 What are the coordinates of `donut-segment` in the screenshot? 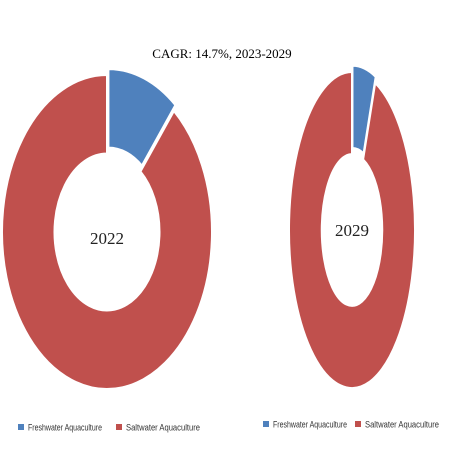 It's located at (141, 117).